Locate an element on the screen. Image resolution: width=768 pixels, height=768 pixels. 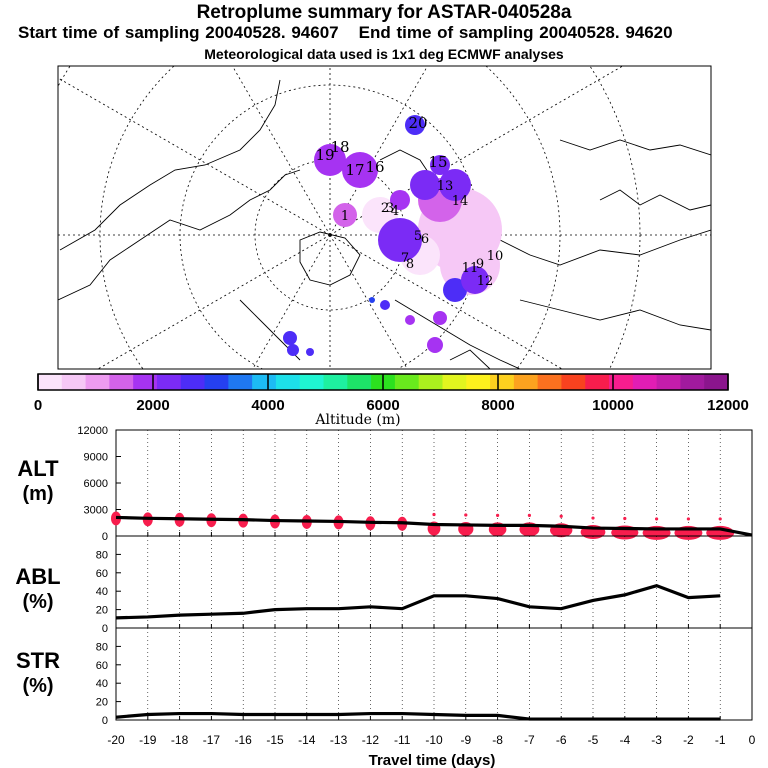
y-tick-label: 0 is located at coordinates (105, 629).